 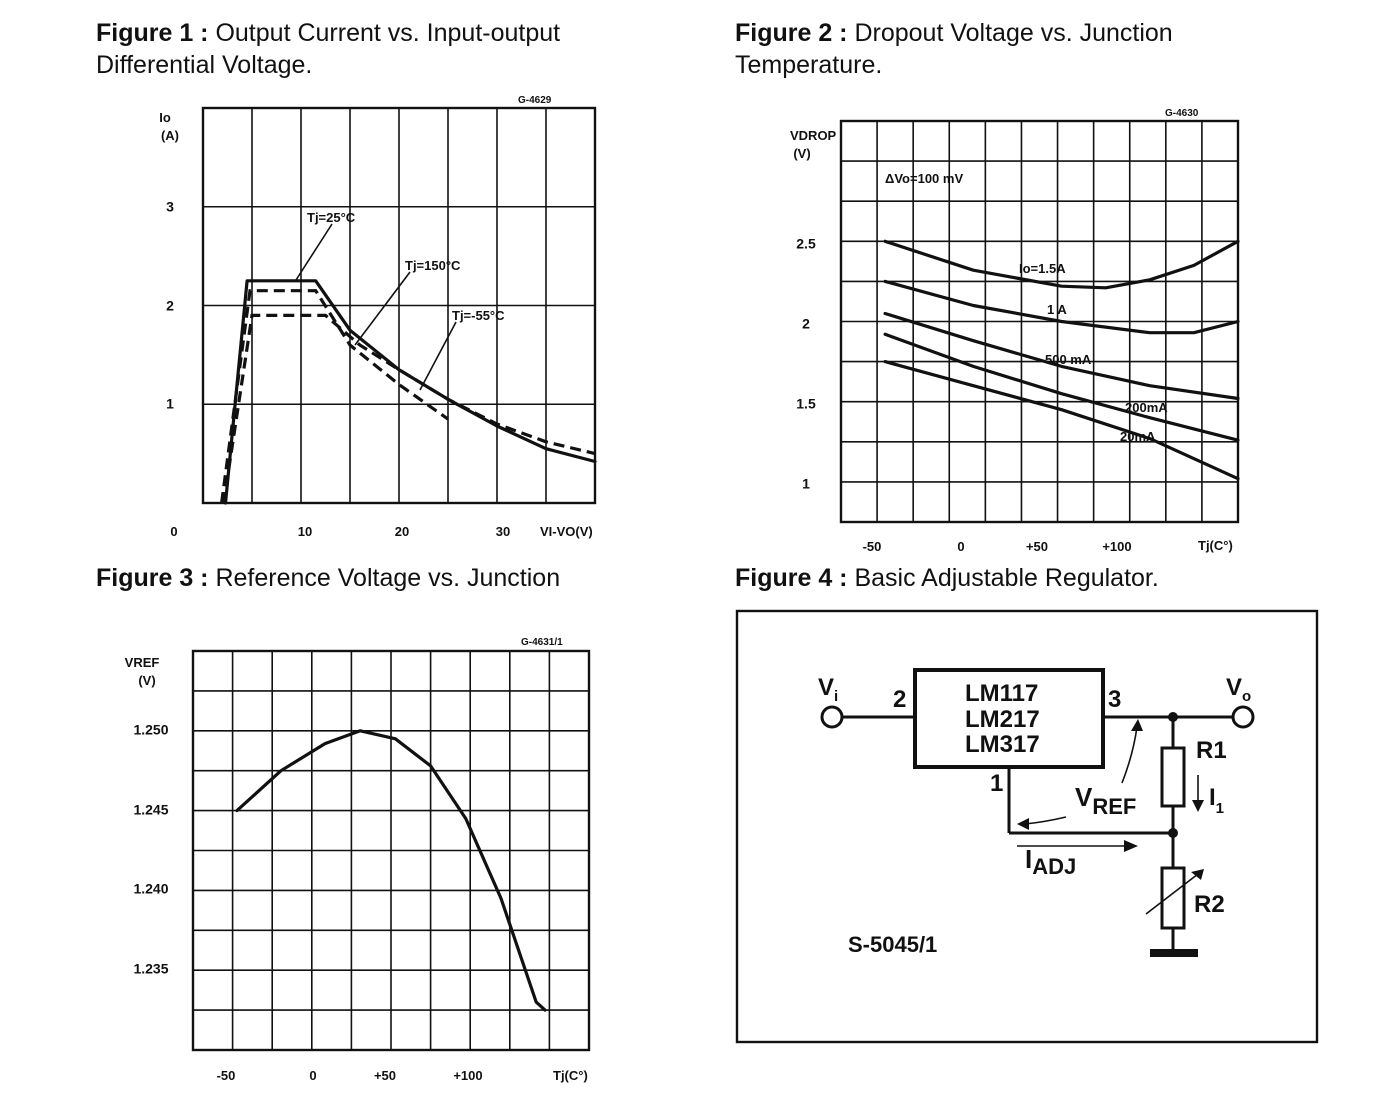 What do you see at coordinates (828, 689) in the screenshot?
I see `vi-label: Vi` at bounding box center [828, 689].